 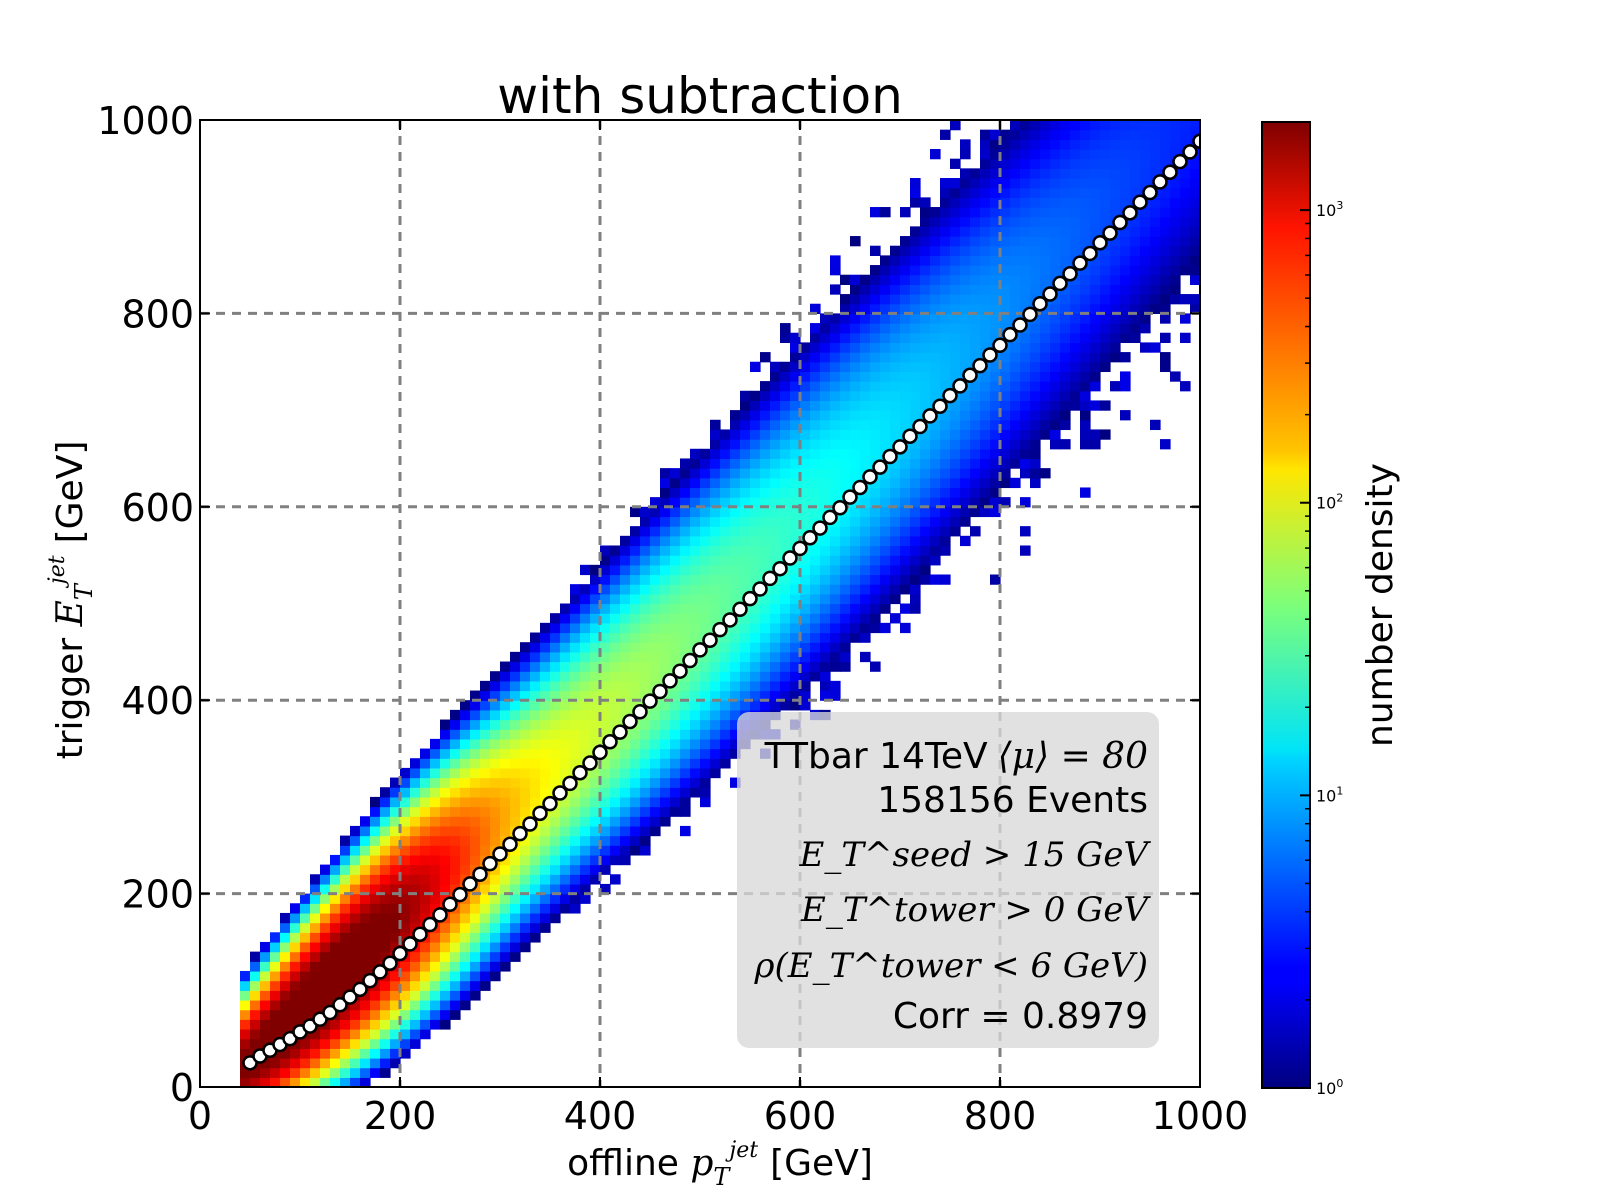 I want to click on y-tick-label: 200, so click(x=157, y=895).